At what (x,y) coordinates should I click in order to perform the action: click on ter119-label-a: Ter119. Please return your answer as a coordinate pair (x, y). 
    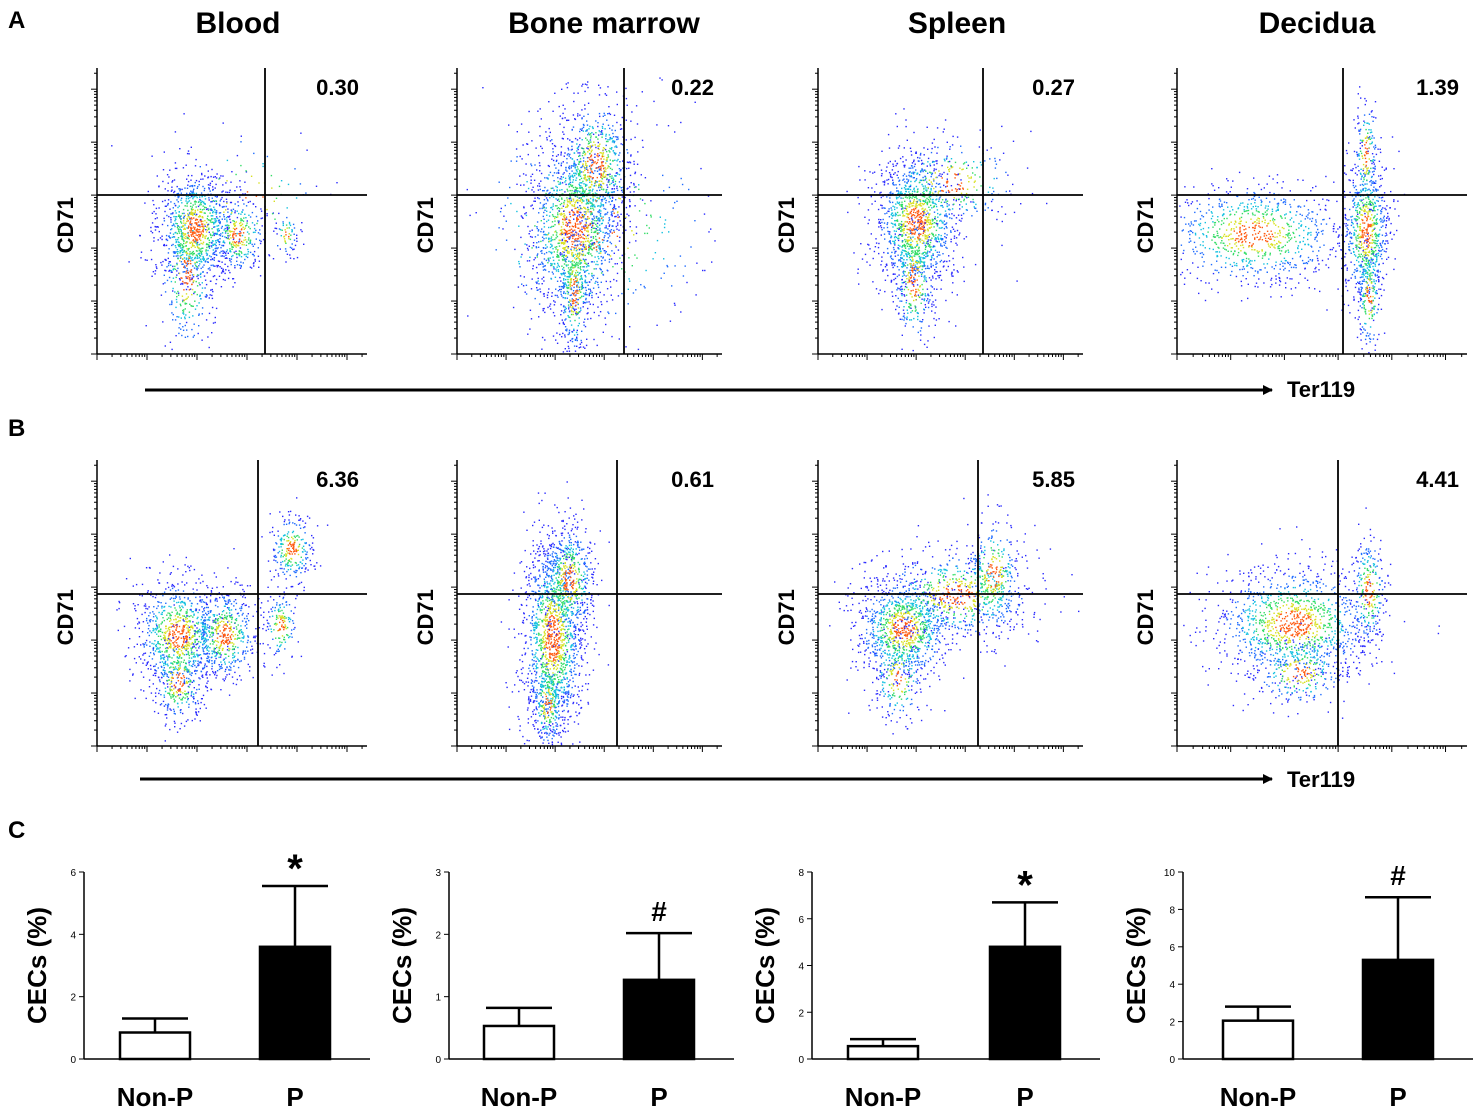
    Looking at the image, I should click on (1321, 389).